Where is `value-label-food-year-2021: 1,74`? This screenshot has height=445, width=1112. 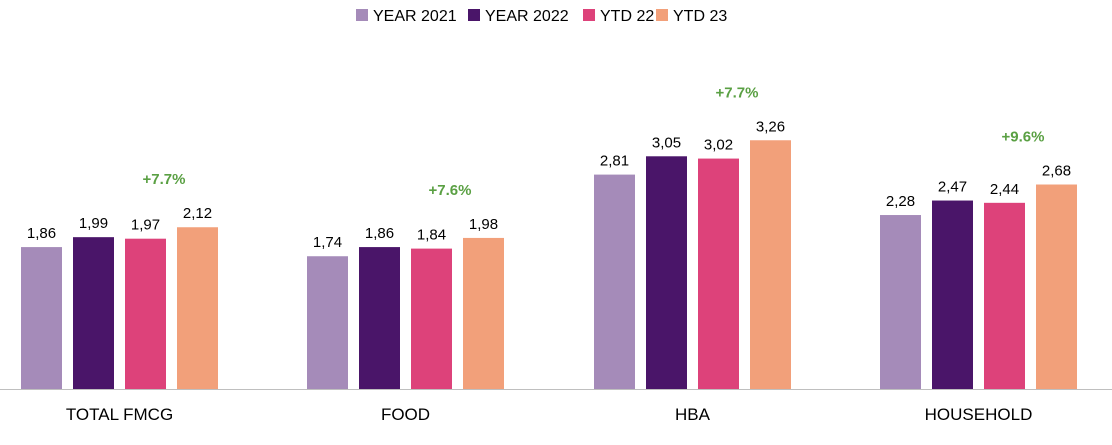 value-label-food-year-2021: 1,74 is located at coordinates (327, 242).